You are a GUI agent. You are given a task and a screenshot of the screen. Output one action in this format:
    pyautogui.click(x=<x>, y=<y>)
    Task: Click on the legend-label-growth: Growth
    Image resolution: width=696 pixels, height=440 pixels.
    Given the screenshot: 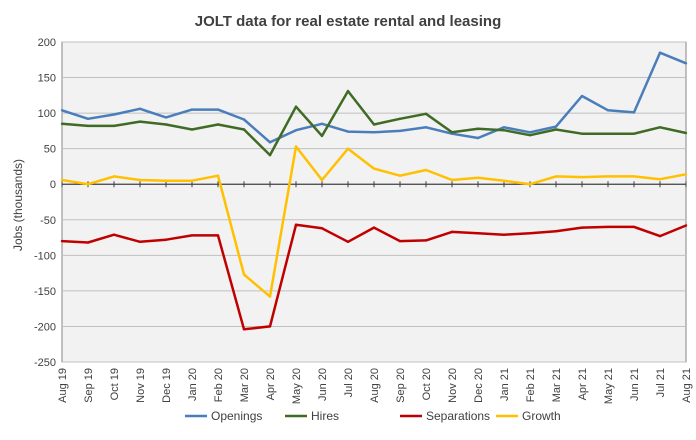 What is the action you would take?
    pyautogui.click(x=541, y=416)
    